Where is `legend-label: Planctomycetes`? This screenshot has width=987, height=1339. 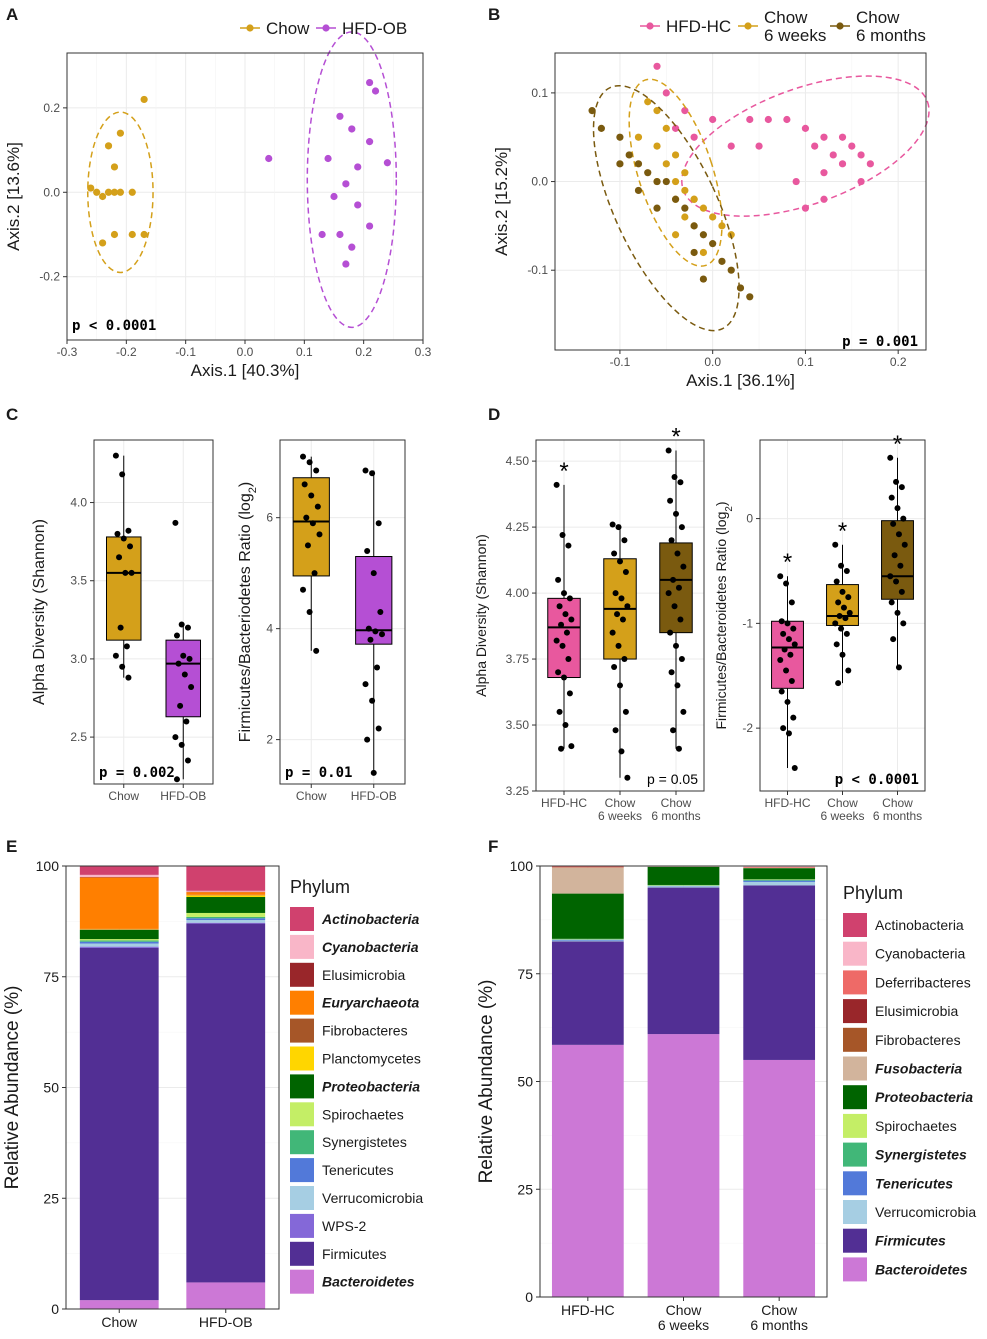
legend-label: Planctomycetes is located at coordinates (371, 1059).